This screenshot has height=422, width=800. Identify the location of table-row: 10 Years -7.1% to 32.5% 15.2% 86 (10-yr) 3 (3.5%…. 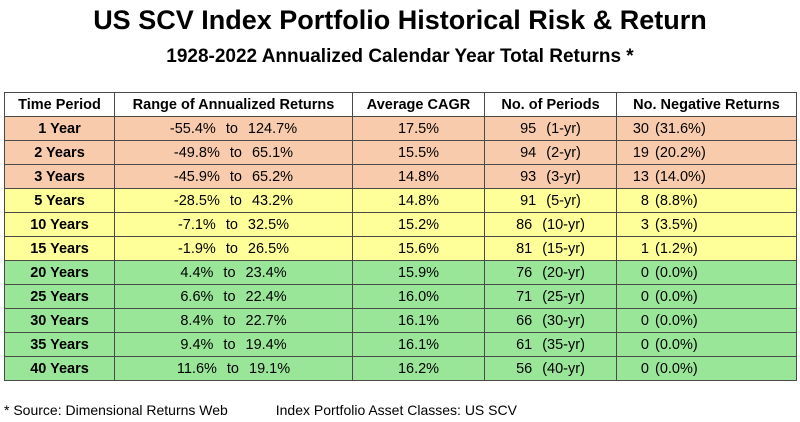
(400, 224).